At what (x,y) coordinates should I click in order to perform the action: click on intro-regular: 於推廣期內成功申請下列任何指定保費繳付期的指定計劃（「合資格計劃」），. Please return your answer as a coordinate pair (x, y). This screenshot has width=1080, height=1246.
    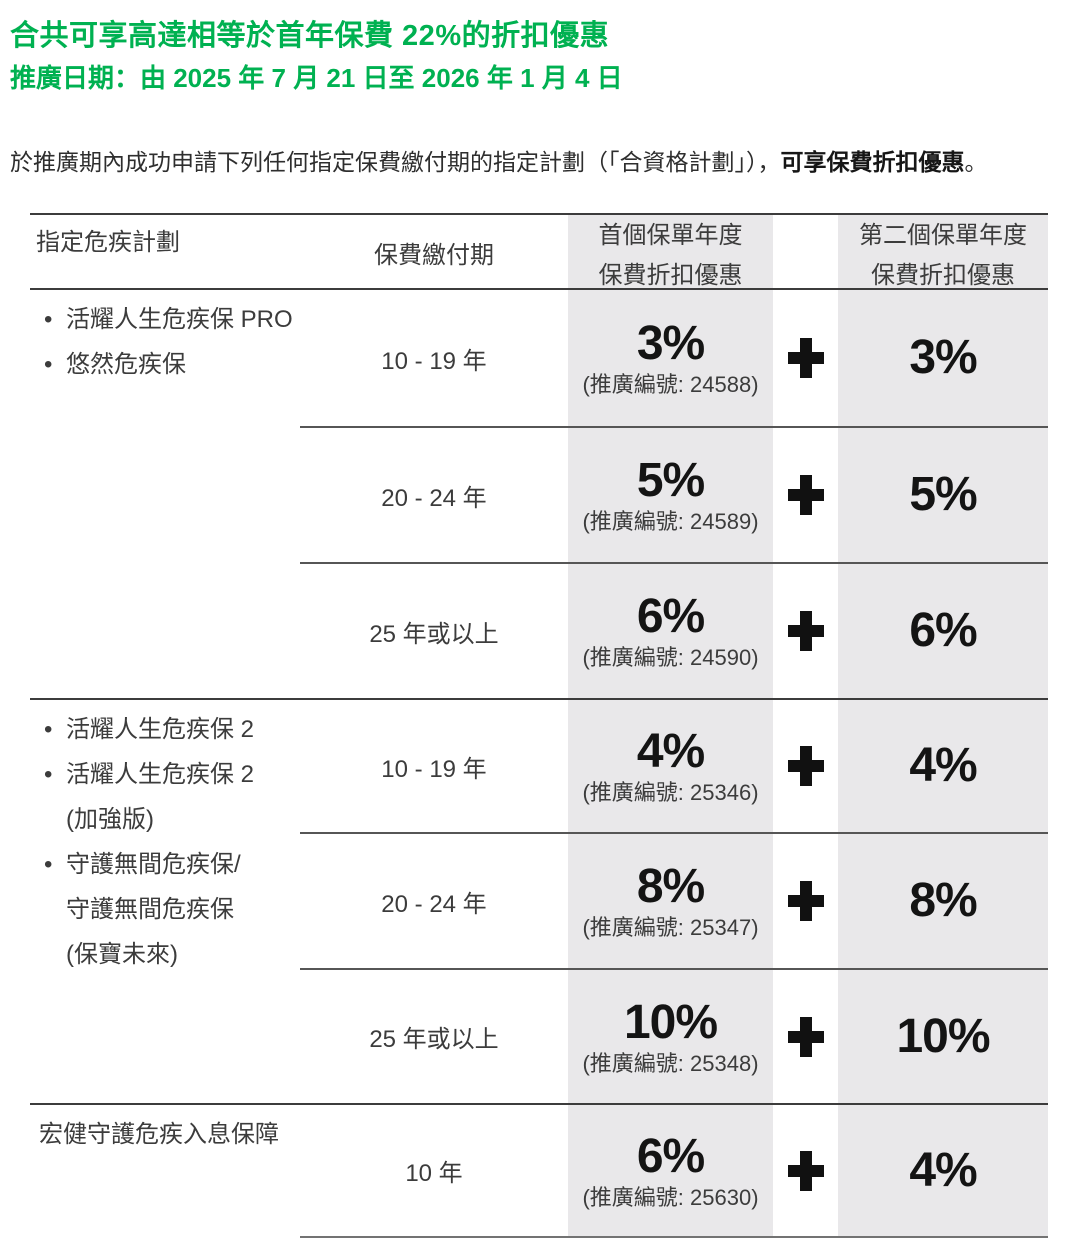
    Looking at the image, I should click on (395, 162).